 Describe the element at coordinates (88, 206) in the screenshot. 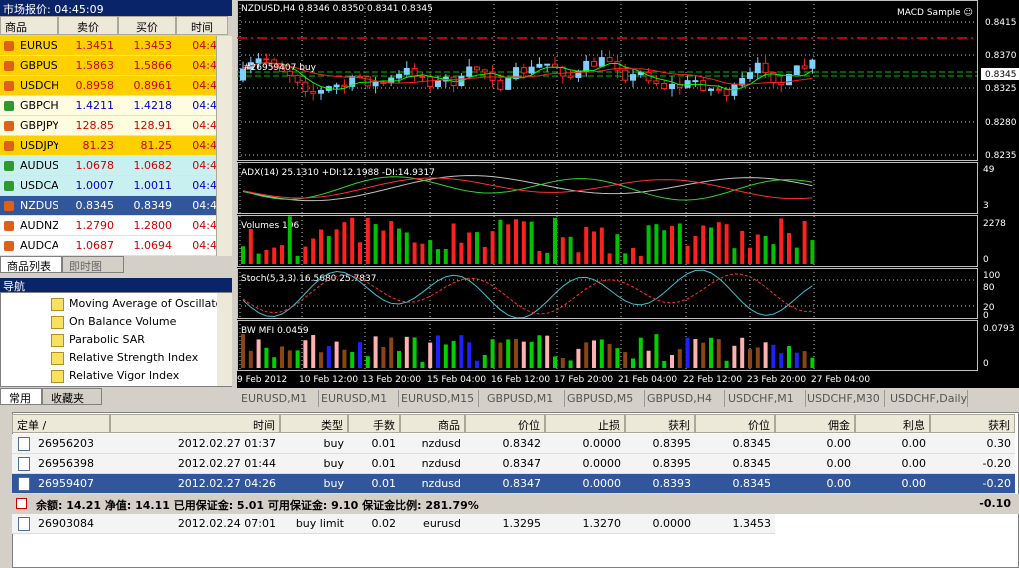

I see `mw-cell: 0.8345` at that location.